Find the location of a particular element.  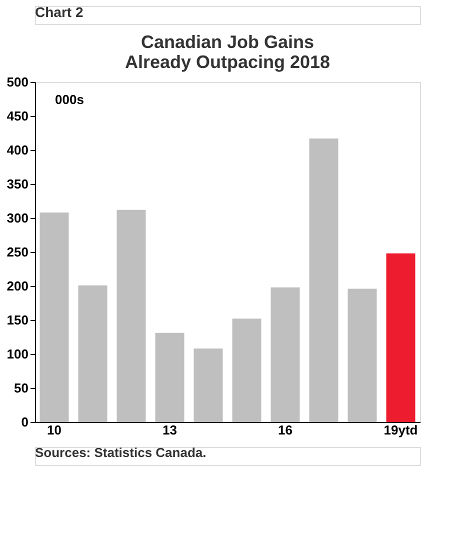

y-tick-label: 450 is located at coordinates (17, 116).